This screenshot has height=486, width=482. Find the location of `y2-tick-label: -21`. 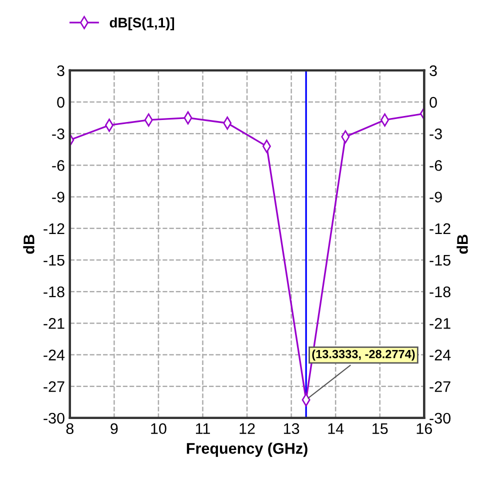

y2-tick-label: -21 is located at coordinates (440, 323).